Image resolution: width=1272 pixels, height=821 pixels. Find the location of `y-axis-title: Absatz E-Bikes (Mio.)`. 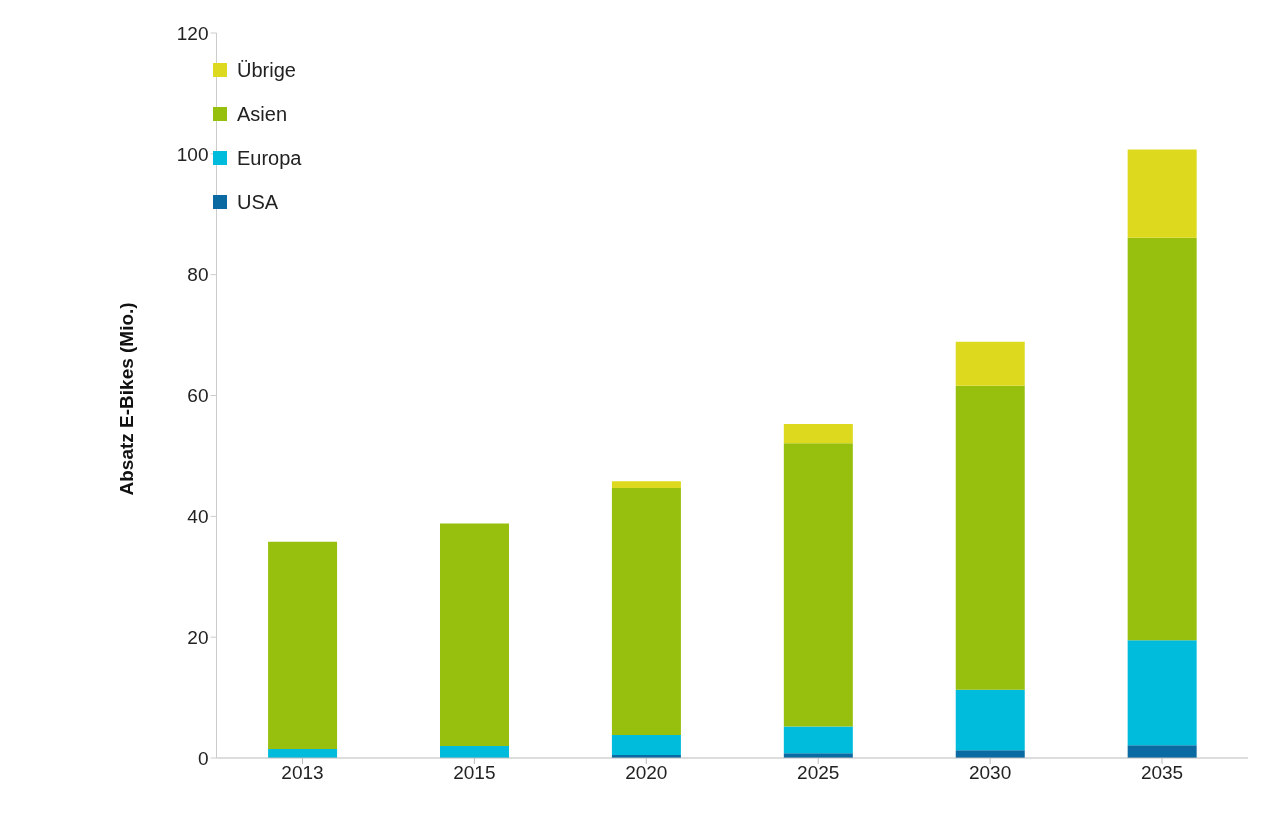

y-axis-title: Absatz E-Bikes (Mio.) is located at coordinates (127, 399).